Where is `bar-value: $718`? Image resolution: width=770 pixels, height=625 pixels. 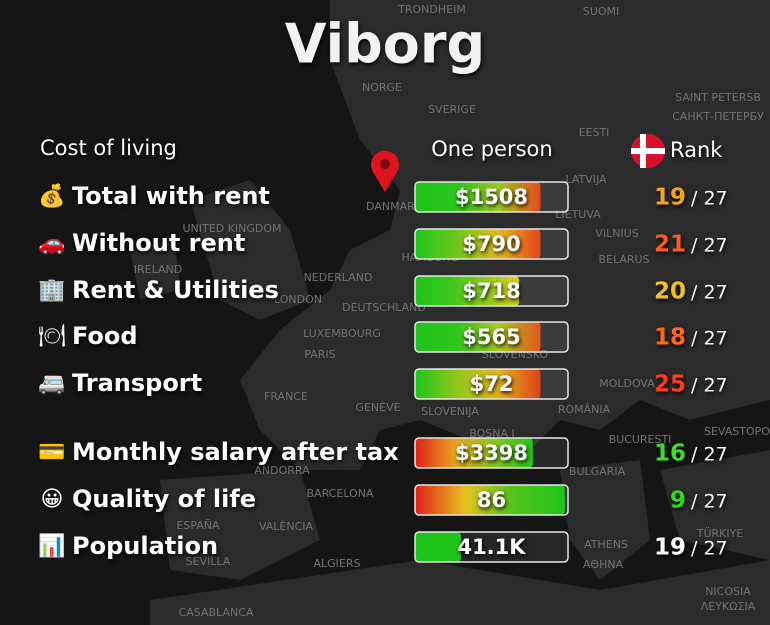 bar-value: $718 is located at coordinates (491, 291).